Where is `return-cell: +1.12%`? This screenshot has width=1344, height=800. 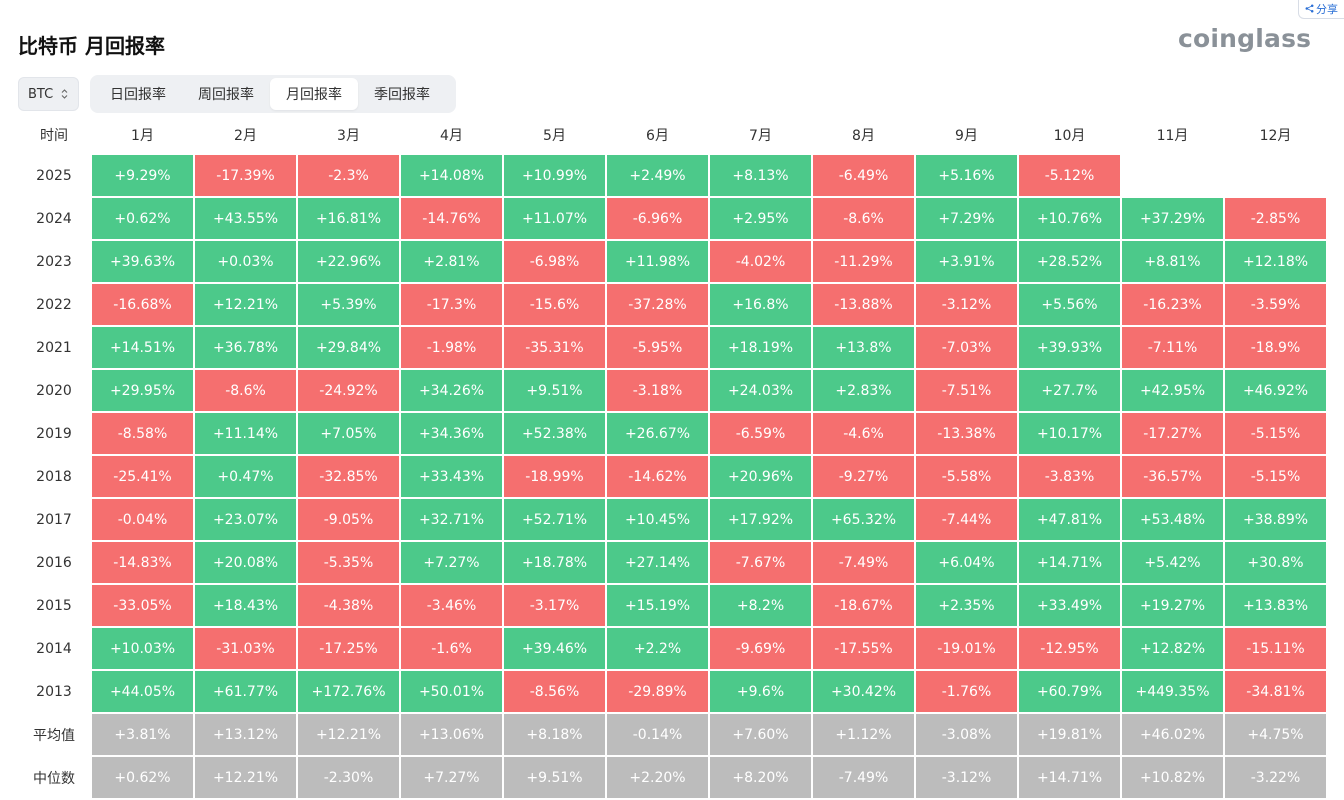
return-cell: +1.12% is located at coordinates (863, 734).